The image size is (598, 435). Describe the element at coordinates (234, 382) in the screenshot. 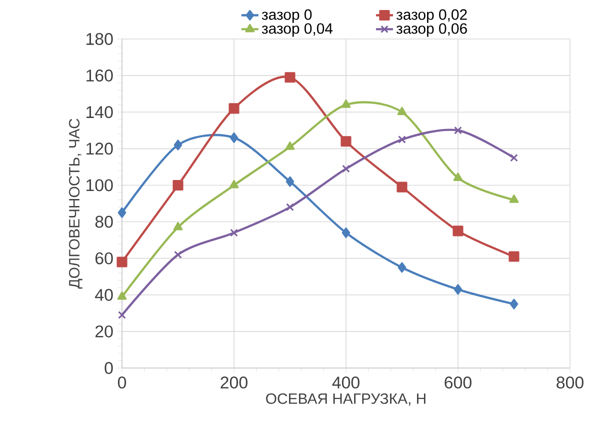

I see `x-tick-label: 200` at that location.